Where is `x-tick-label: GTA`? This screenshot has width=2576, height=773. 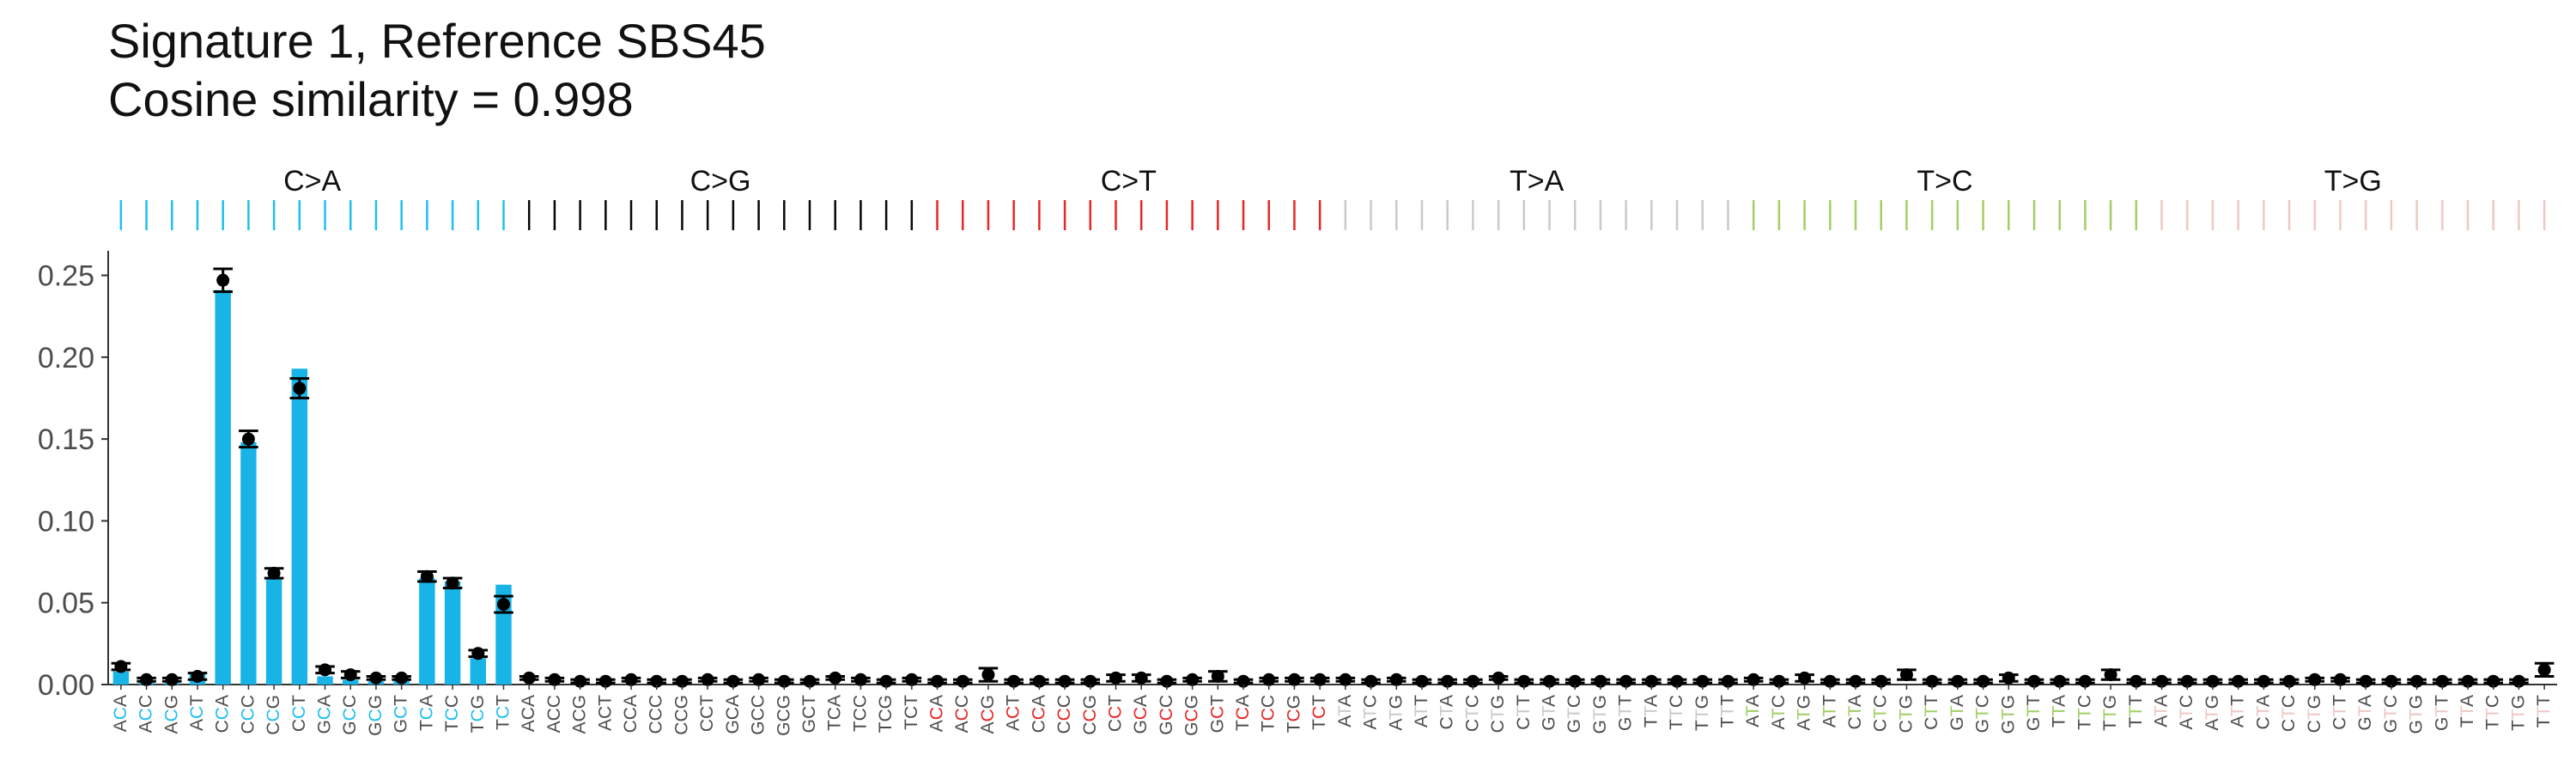 x-tick-label: GTA is located at coordinates (1957, 713).